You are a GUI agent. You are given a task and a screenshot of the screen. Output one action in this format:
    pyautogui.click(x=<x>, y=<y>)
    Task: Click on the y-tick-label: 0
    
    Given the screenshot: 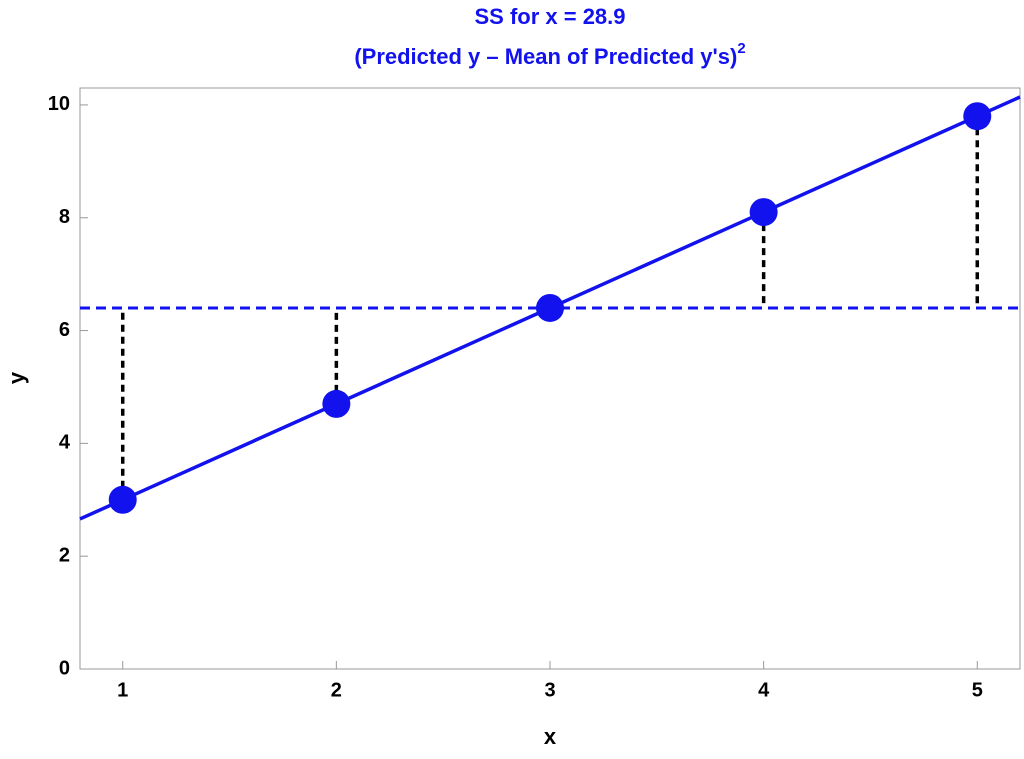 What is the action you would take?
    pyautogui.click(x=64, y=668)
    